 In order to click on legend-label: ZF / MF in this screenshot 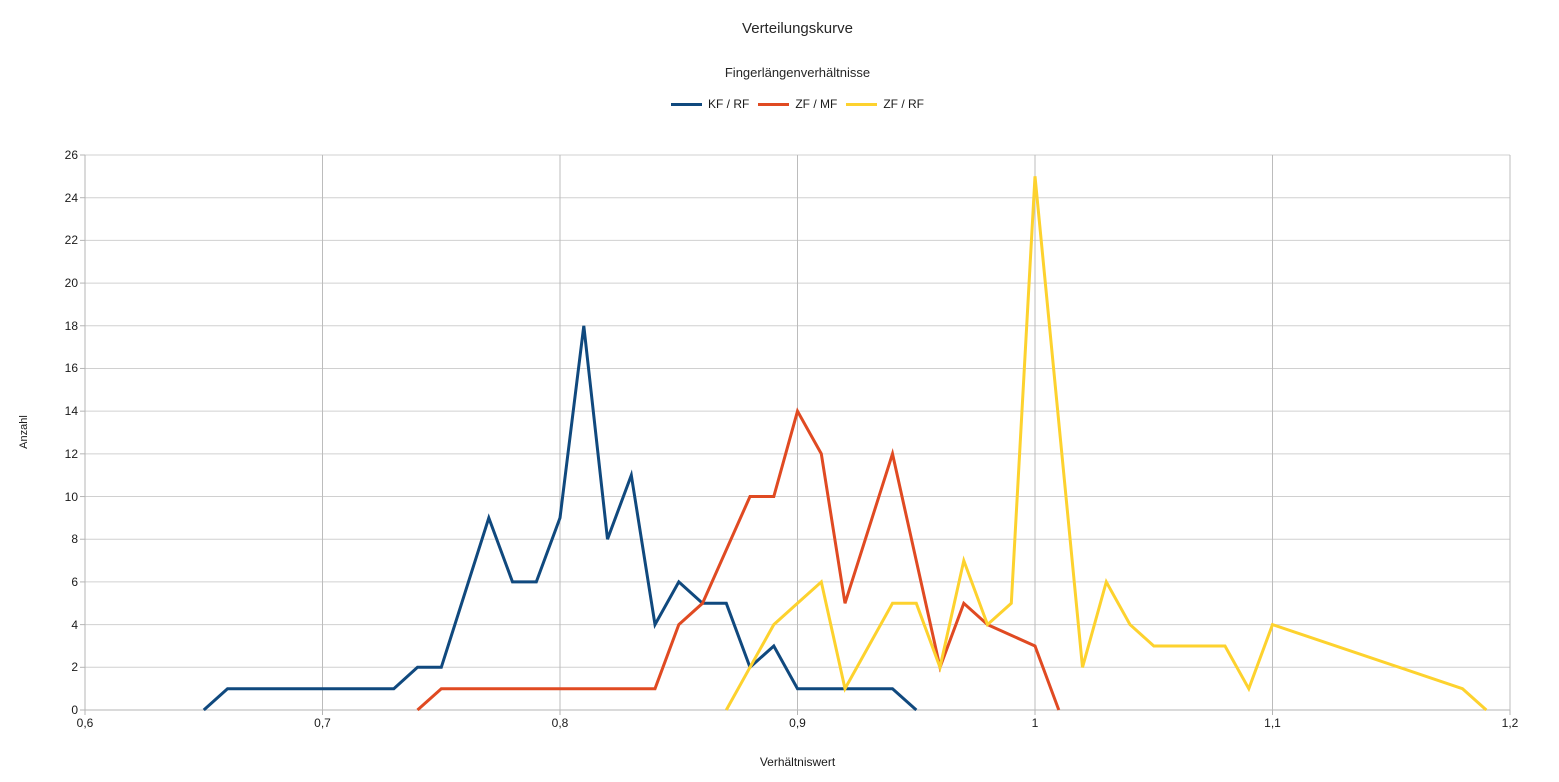, I will do `click(816, 104)`.